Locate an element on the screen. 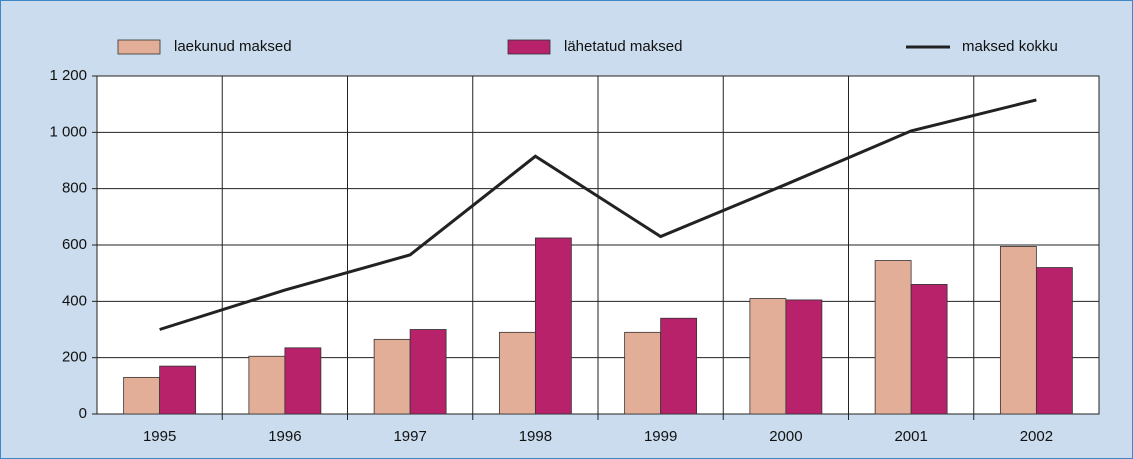  legend-label: laekunud maksed is located at coordinates (233, 46).